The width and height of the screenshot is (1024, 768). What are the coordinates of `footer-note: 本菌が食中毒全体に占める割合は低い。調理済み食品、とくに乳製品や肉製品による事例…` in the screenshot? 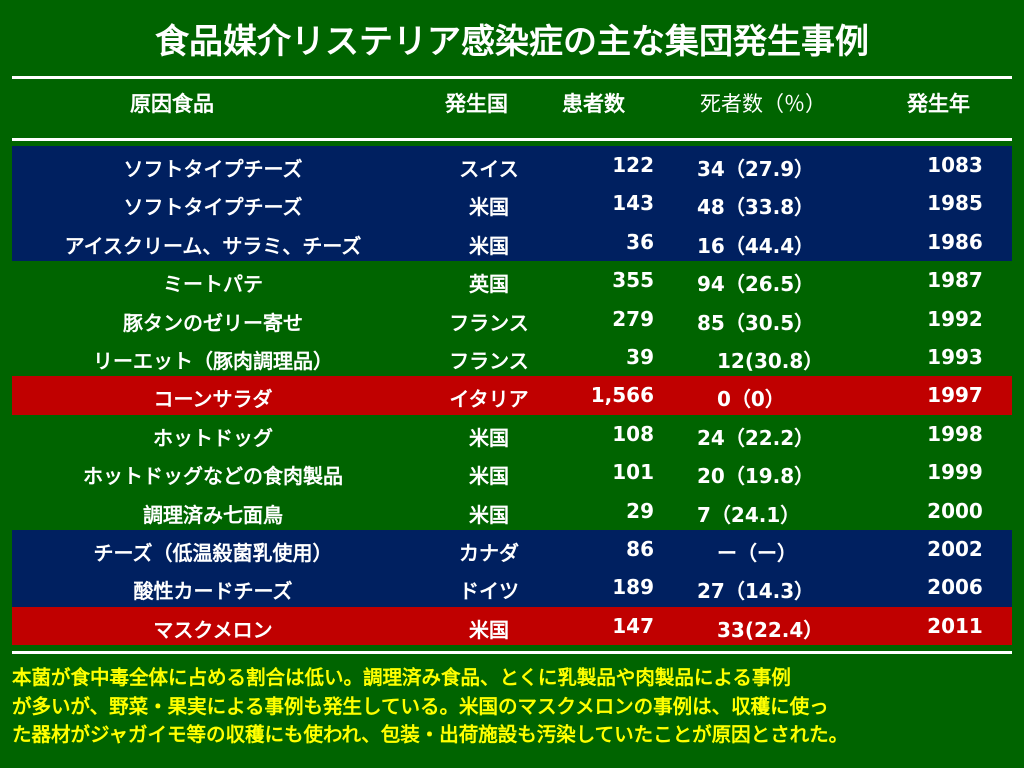 It's located at (514, 707).